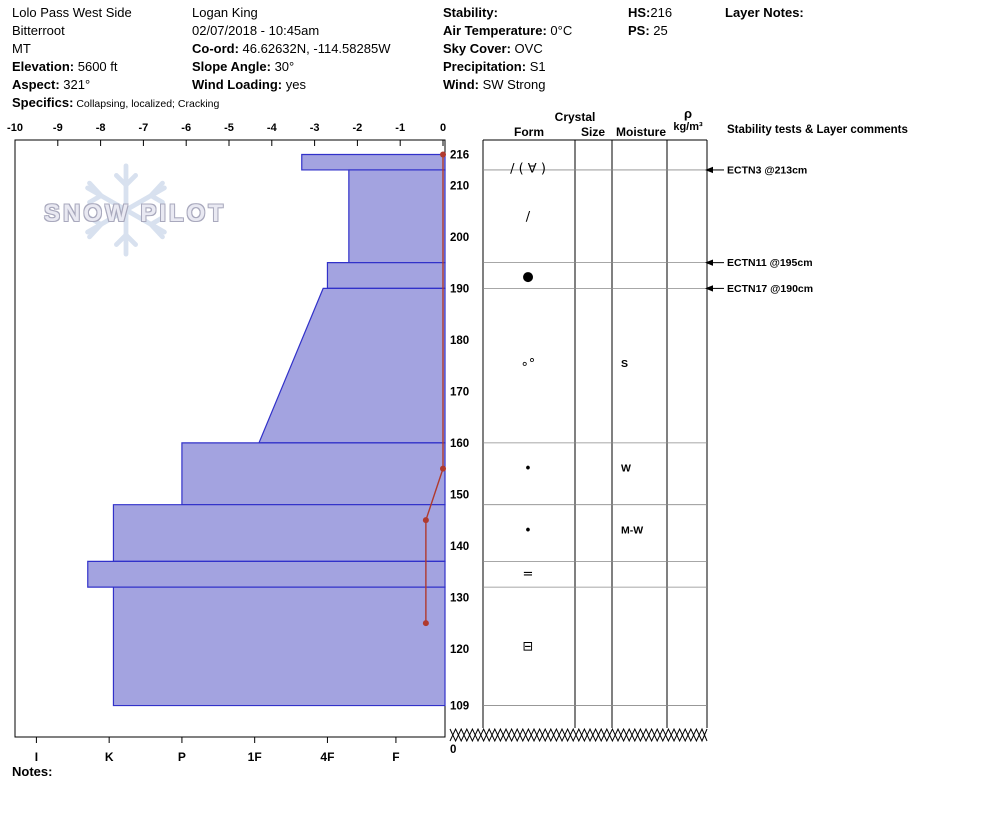 This screenshot has width=994, height=840. Describe the element at coordinates (477, 48) in the screenshot. I see `sky-cover-label: Sky Cover:` at that location.